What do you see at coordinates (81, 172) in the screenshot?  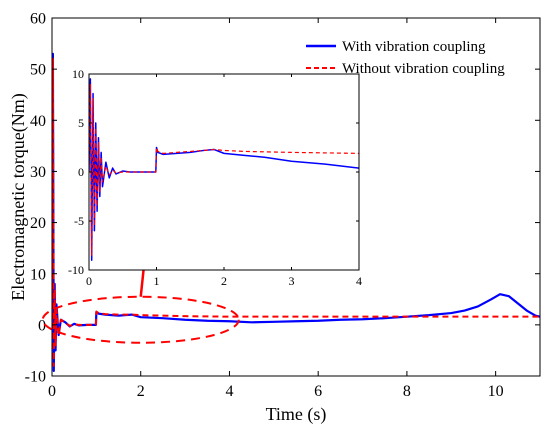 I see `inset-y-tick-label: 0` at bounding box center [81, 172].